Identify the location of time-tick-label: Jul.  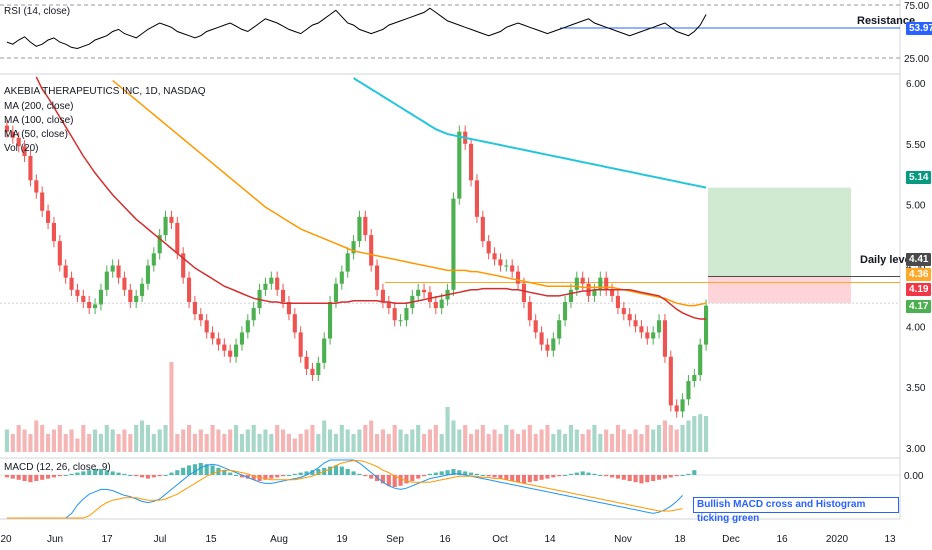
(160, 539).